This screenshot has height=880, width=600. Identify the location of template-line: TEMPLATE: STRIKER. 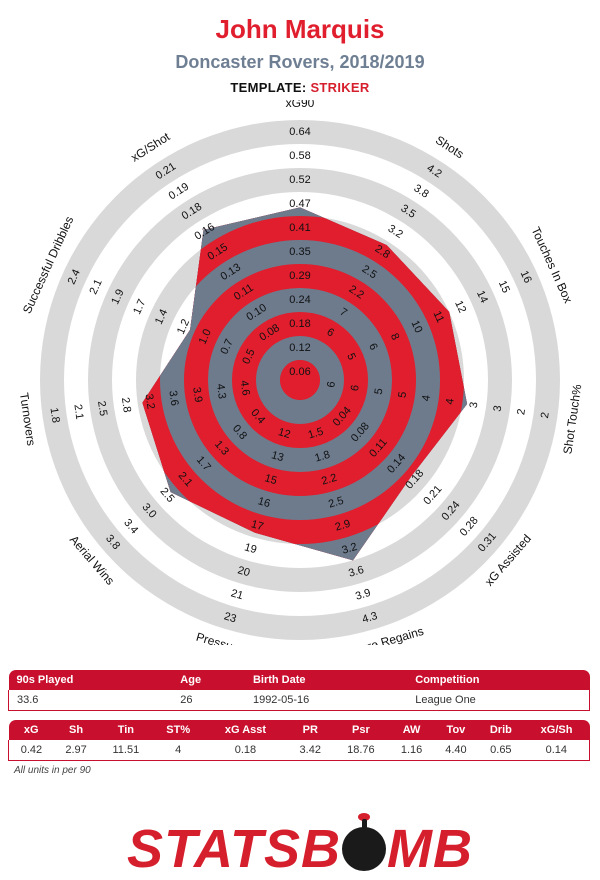
(300, 87).